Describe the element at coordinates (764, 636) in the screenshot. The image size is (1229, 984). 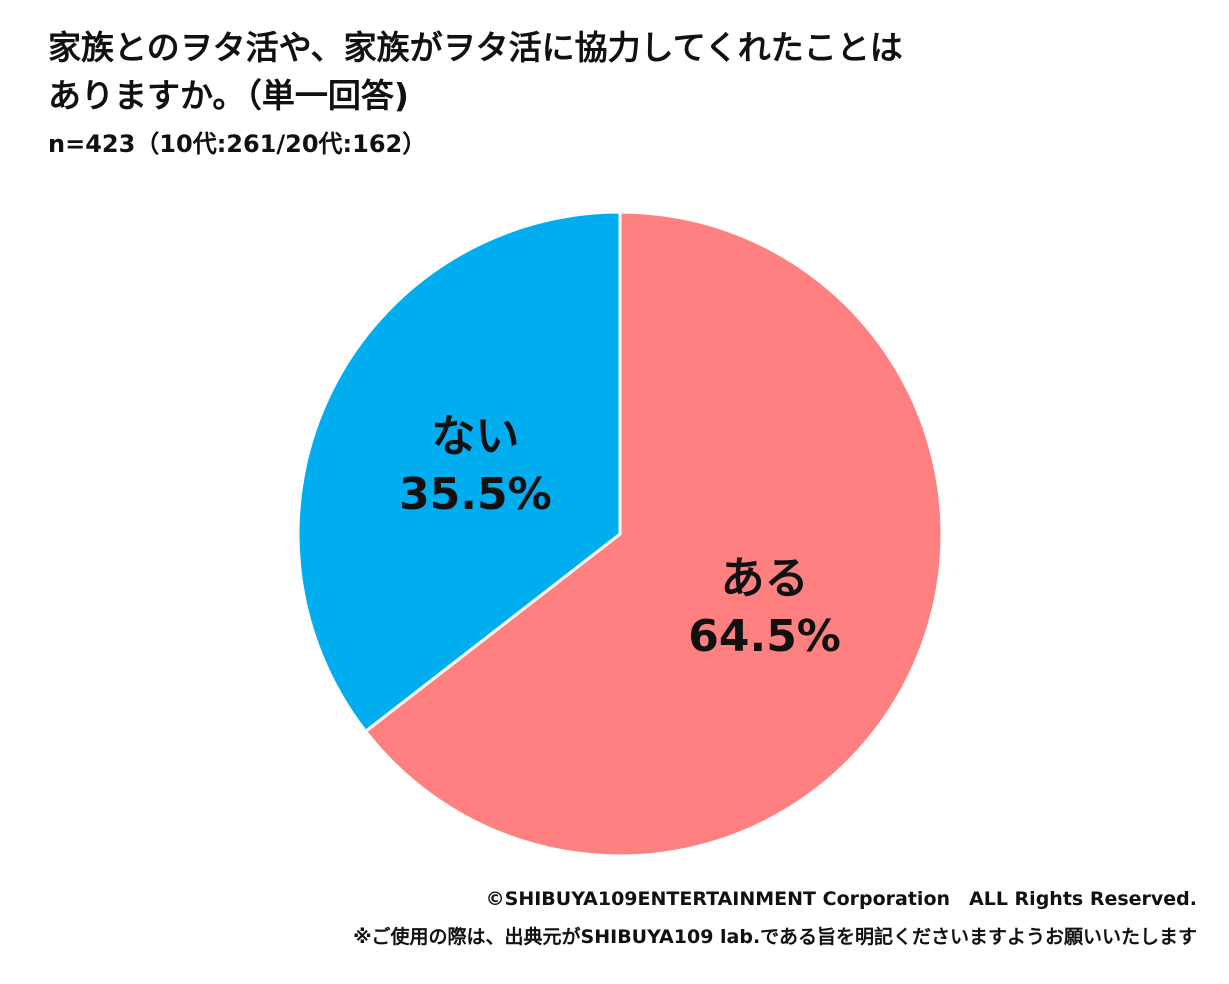
I see `slice-value-1: 64.5%` at that location.